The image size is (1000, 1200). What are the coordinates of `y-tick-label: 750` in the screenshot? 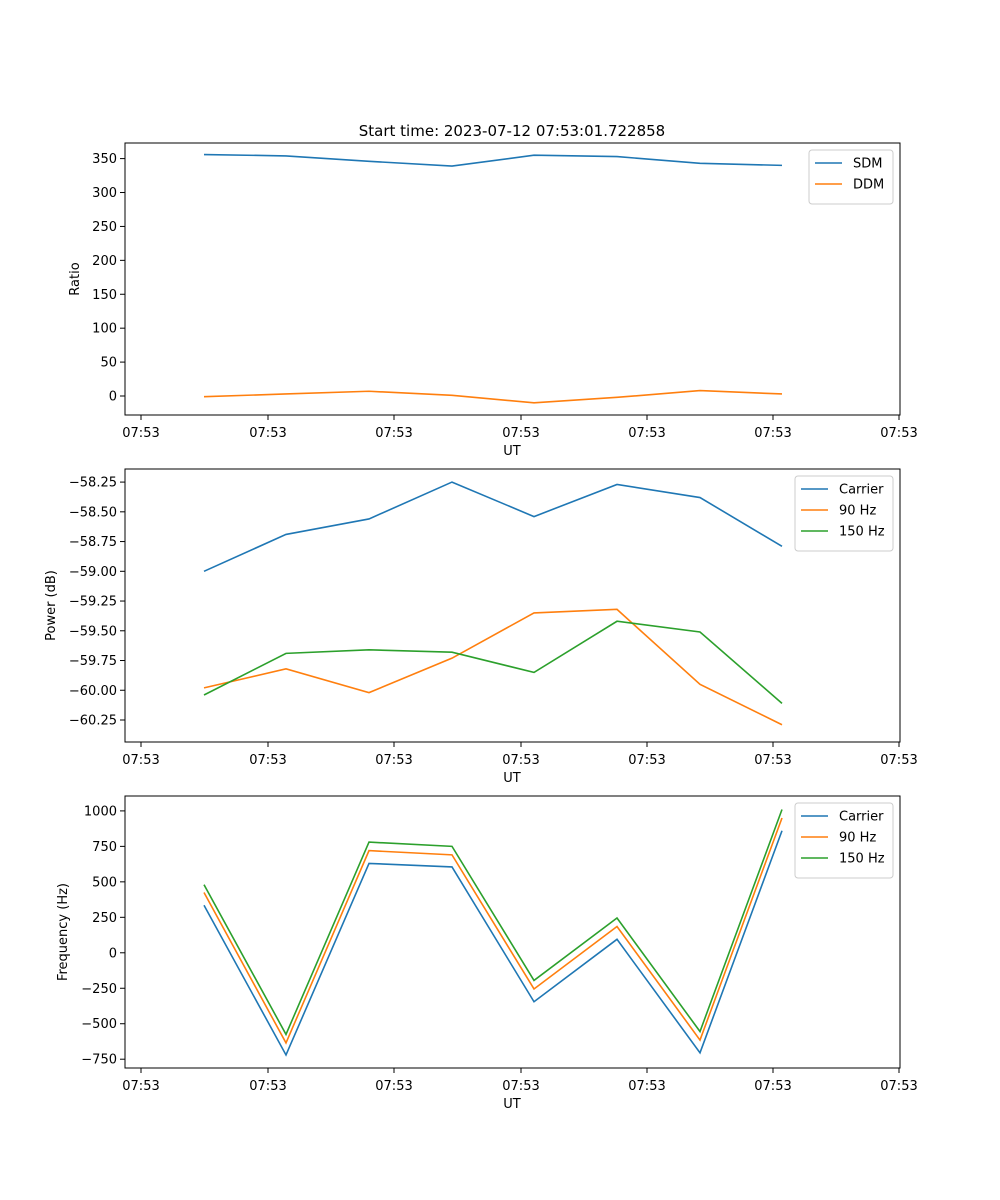 It's located at (104, 847).